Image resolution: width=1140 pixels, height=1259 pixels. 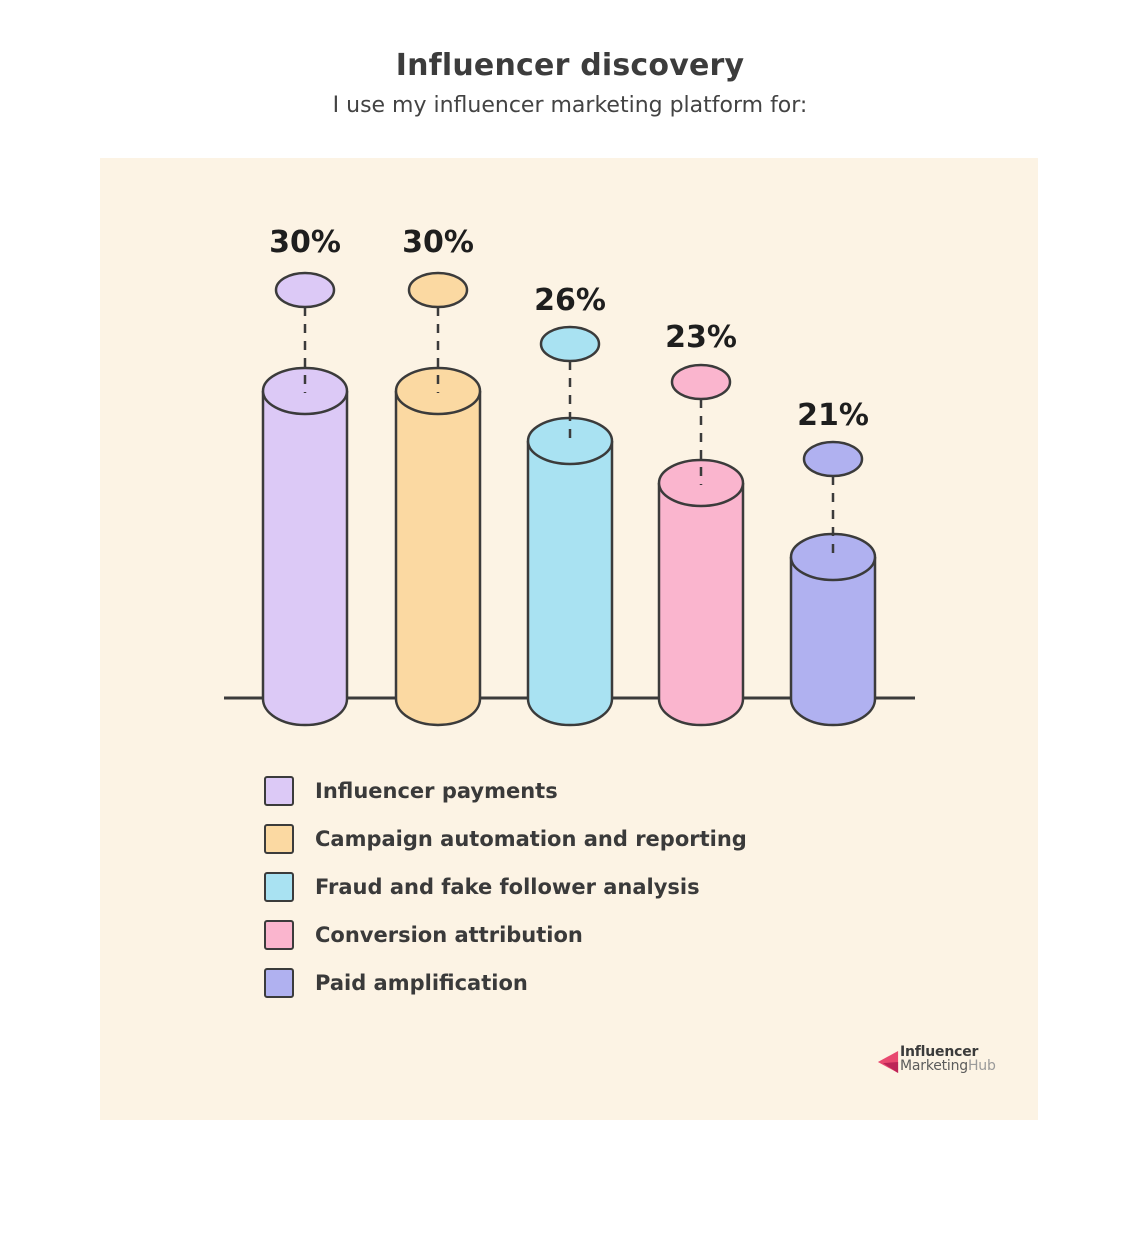 What do you see at coordinates (939, 1052) in the screenshot?
I see `logo-influencer: Influencer` at bounding box center [939, 1052].